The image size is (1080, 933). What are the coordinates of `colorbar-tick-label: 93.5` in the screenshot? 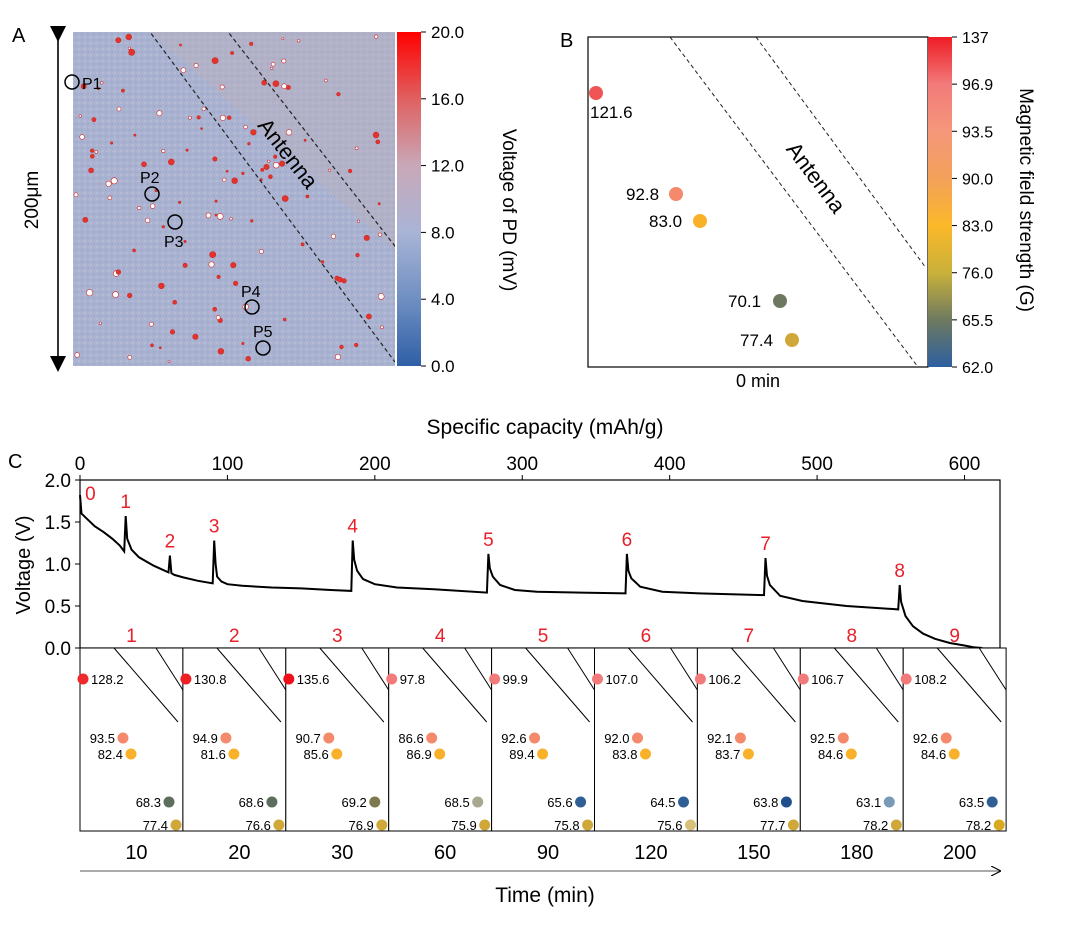 It's located at (977, 132).